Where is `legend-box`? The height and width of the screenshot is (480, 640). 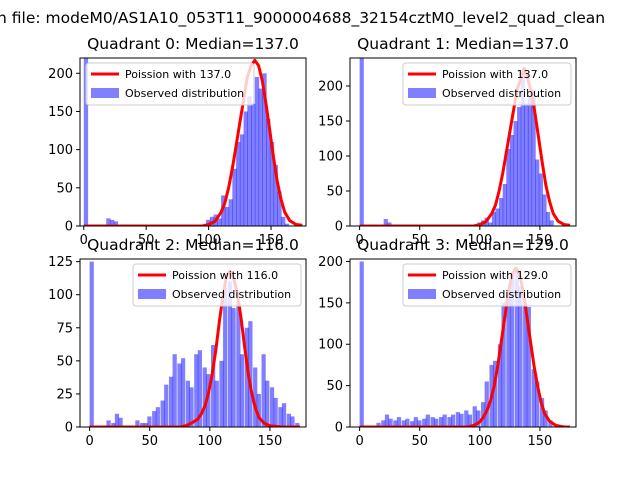
legend-box is located at coordinates (170, 84).